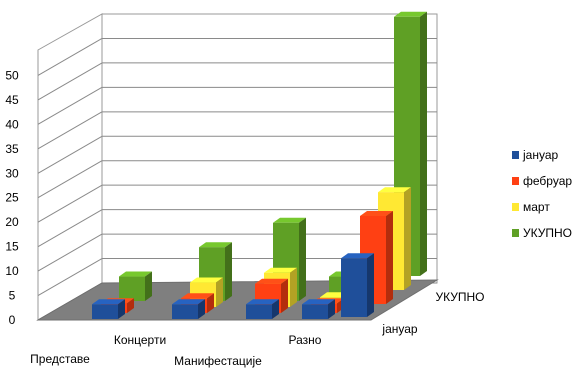  What do you see at coordinates (12, 271) in the screenshot?
I see `y-tick-label: 10` at bounding box center [12, 271].